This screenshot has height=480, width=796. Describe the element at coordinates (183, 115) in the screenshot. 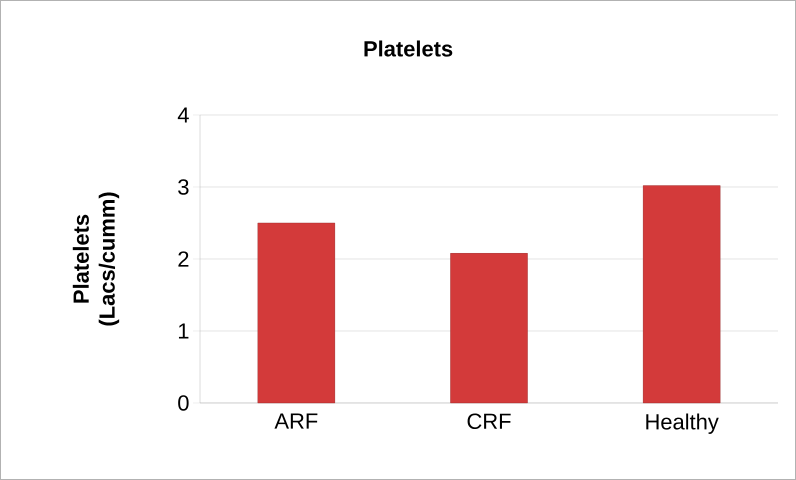

I see `y-tick-label: 4` at that location.